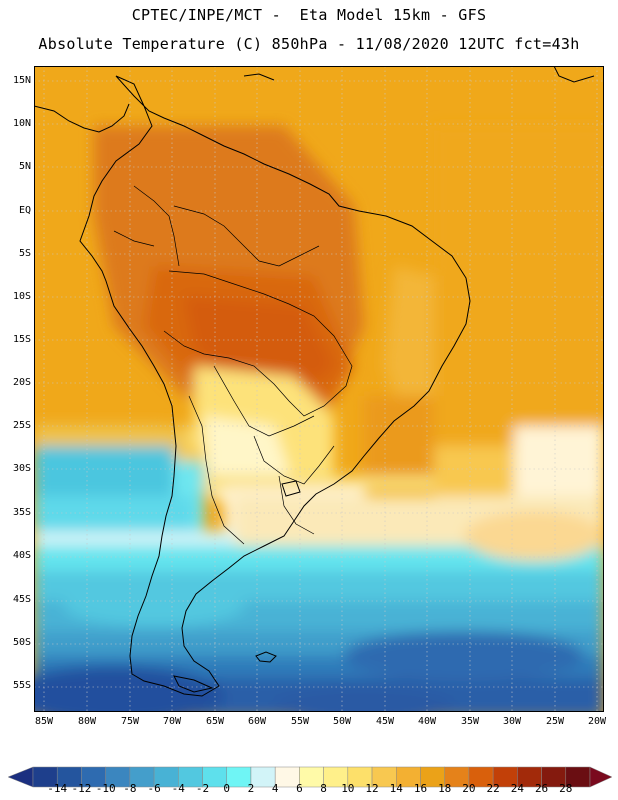 The image size is (618, 800). Describe the element at coordinates (130, 788) in the screenshot. I see `legend-tick-label: -8` at that location.